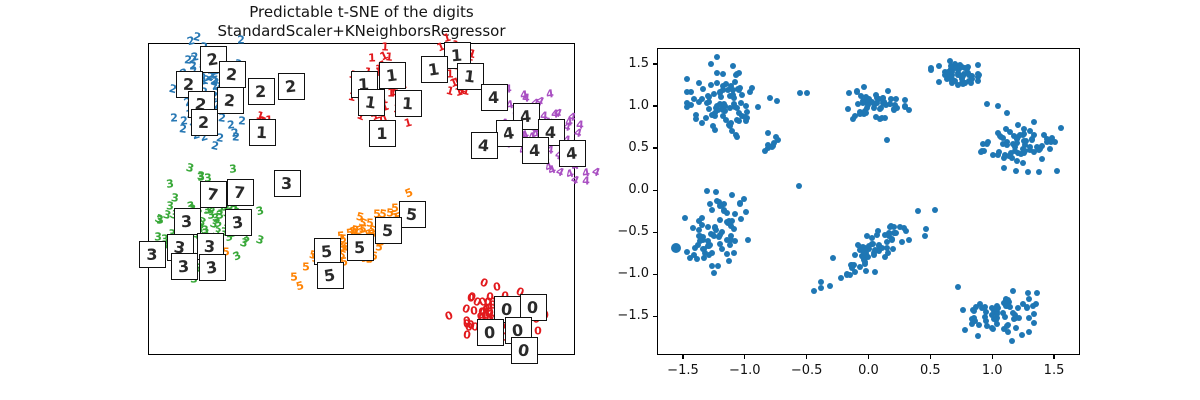  Describe the element at coordinates (226, 252) in the screenshot. I see `digit-glyph-single: 5` at that location.